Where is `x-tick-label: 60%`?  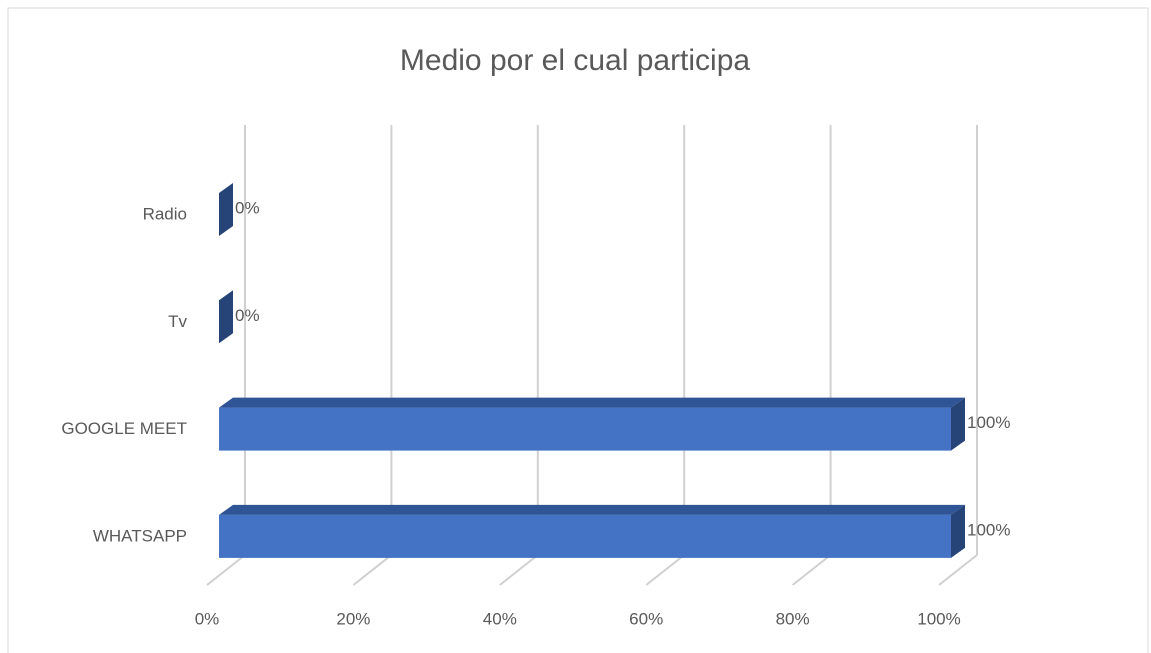
x-tick-label: 60% is located at coordinates (646, 618).